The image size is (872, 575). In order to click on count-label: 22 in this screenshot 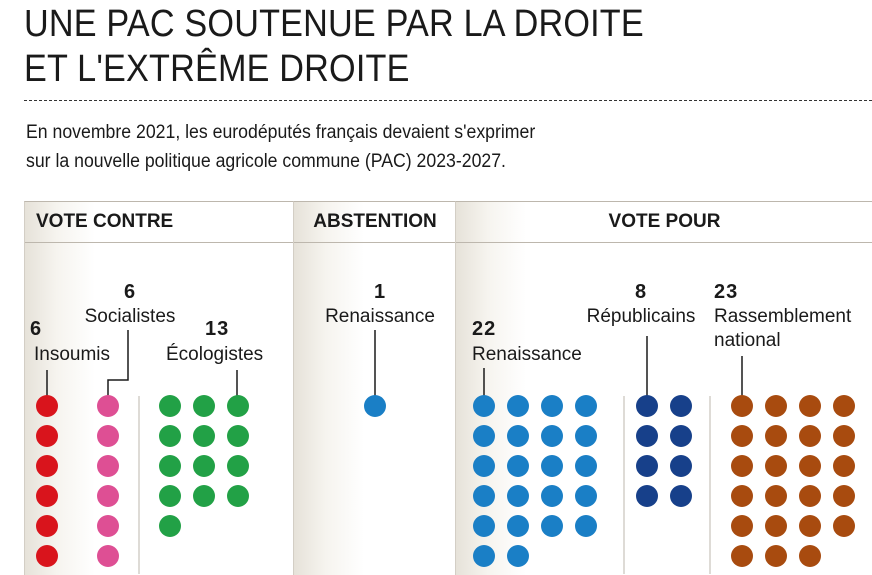, I will do `click(484, 329)`.